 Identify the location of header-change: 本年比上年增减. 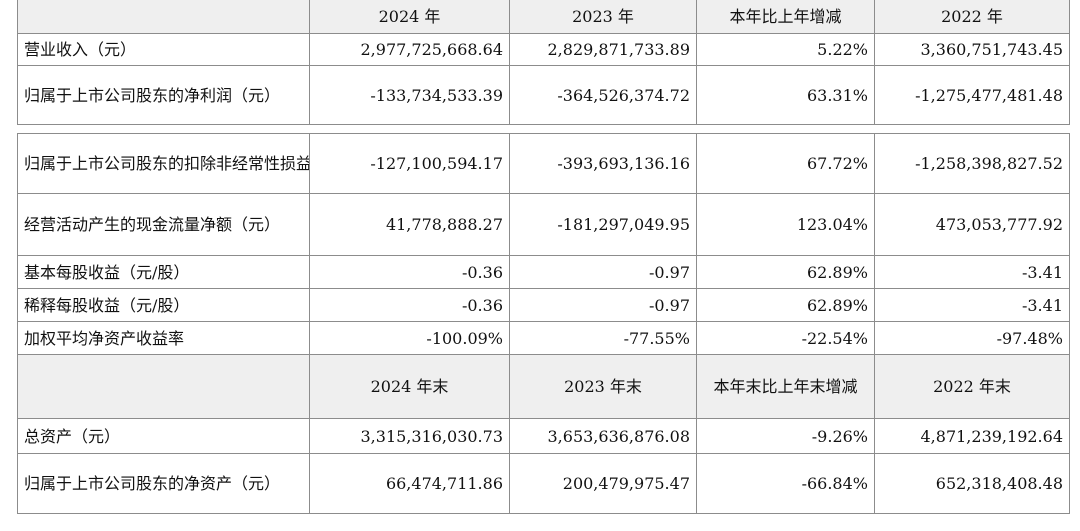
(785, 17).